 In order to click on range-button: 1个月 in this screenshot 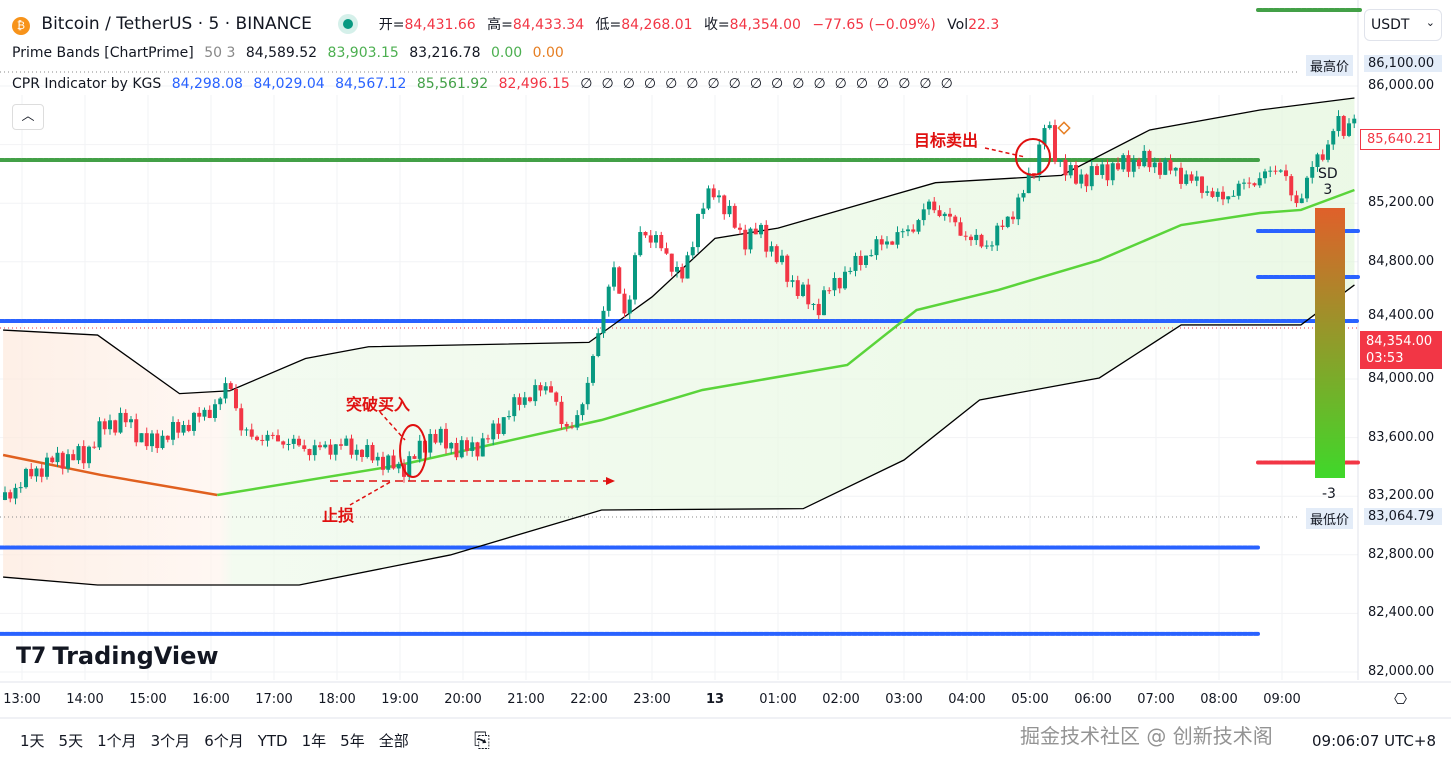, I will do `click(117, 741)`.